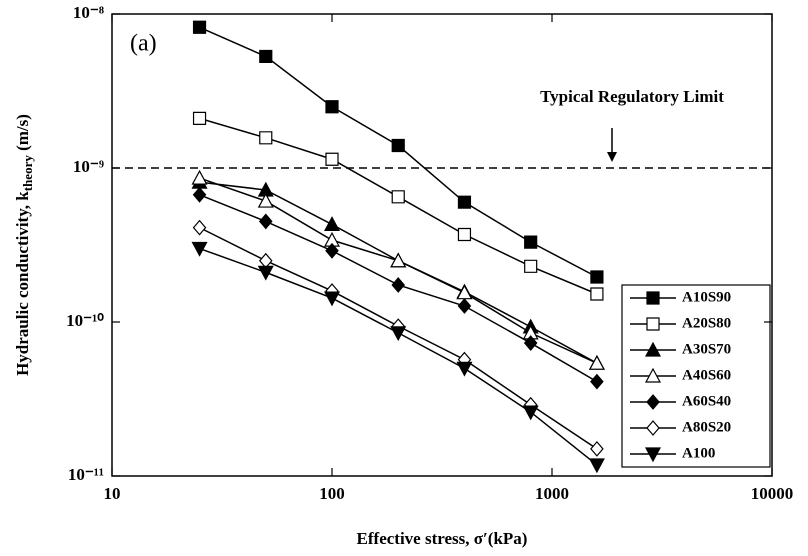  Describe the element at coordinates (698, 453) in the screenshot. I see `legend-label: A100` at that location.